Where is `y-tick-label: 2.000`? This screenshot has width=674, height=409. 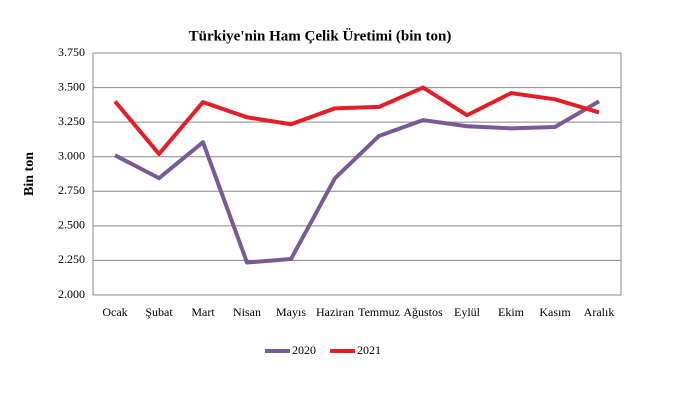
y-tick-label: 2.000 is located at coordinates (71, 294).